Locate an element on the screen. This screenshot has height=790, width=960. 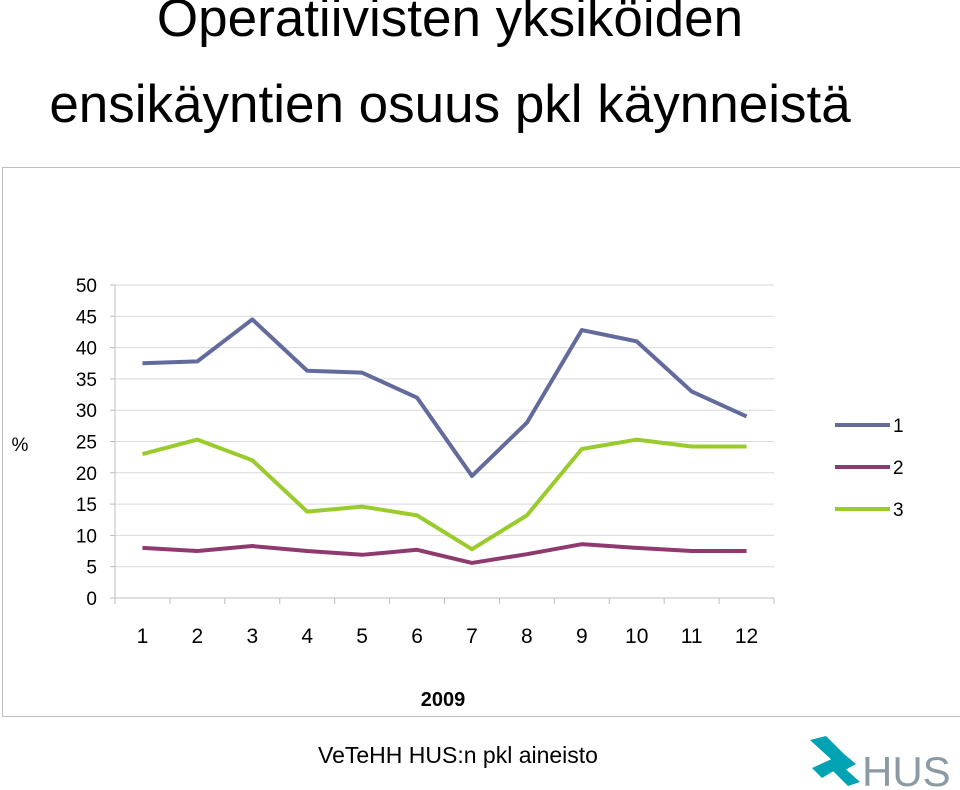
y-tick-labels: 0 5 10 15 20 25 30 35 40 45 50 is located at coordinates (86, 443).